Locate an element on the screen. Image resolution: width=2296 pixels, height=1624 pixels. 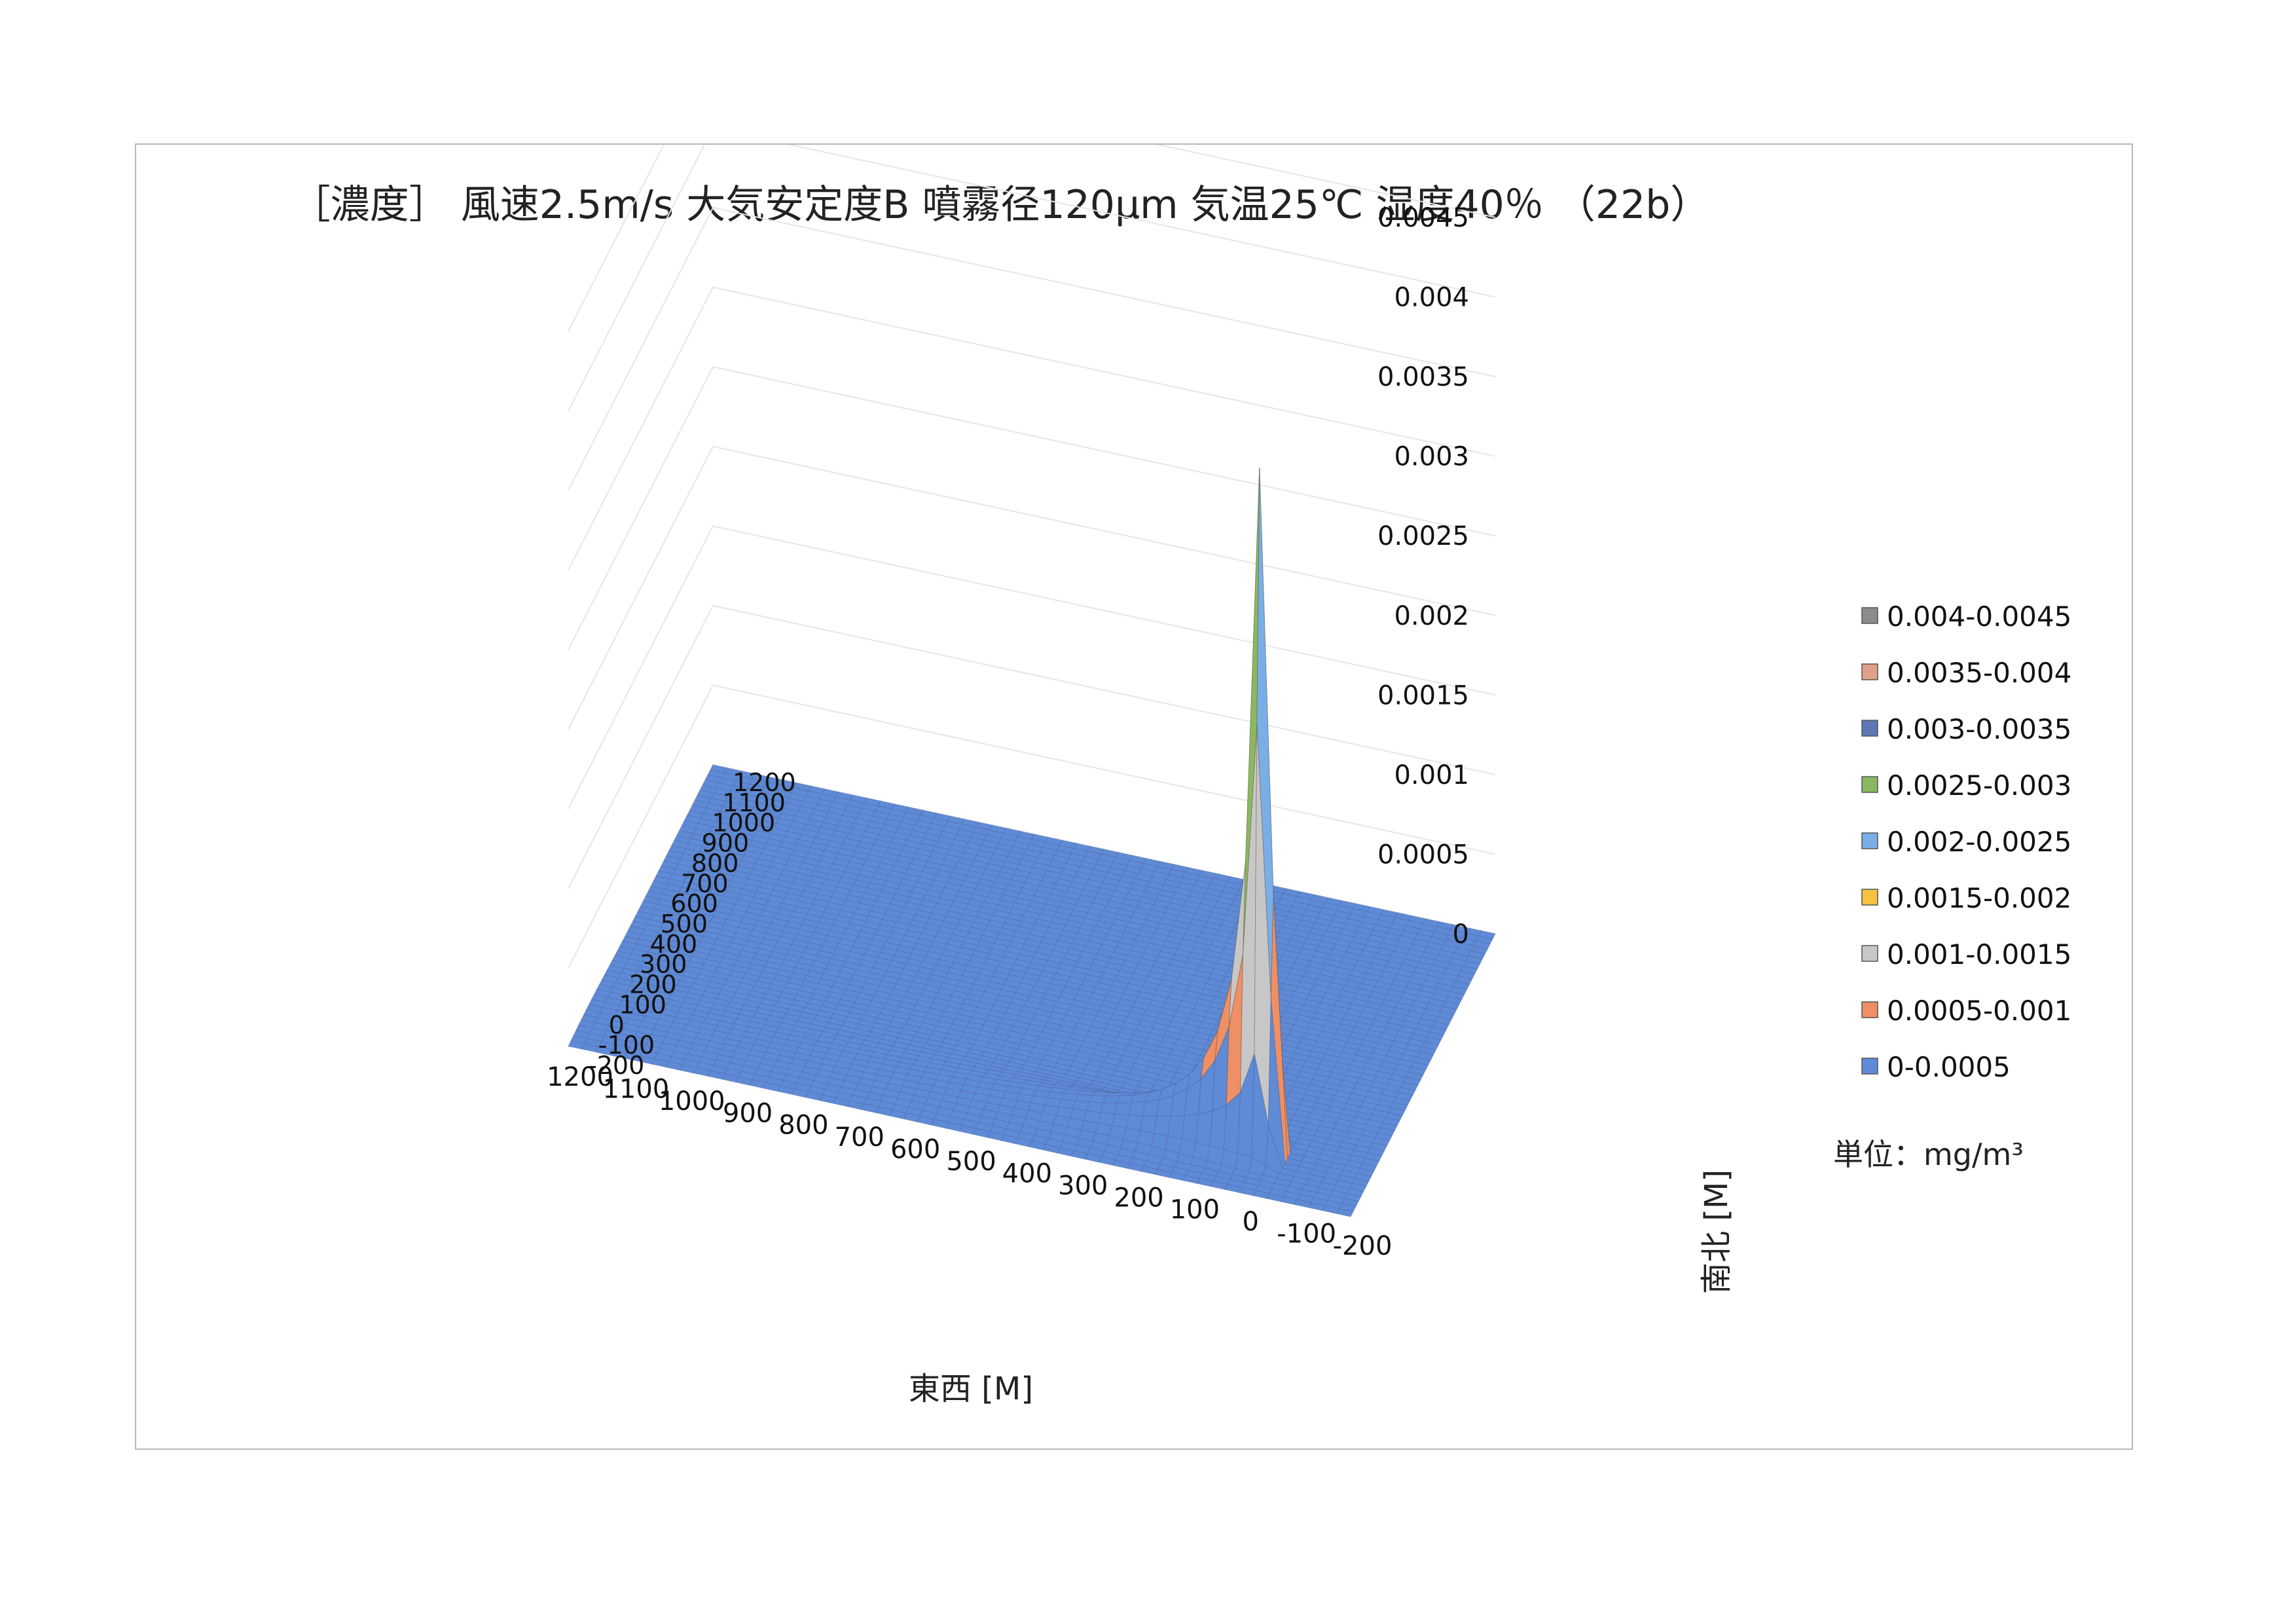
x-tick-label: 800 is located at coordinates (803, 1126).